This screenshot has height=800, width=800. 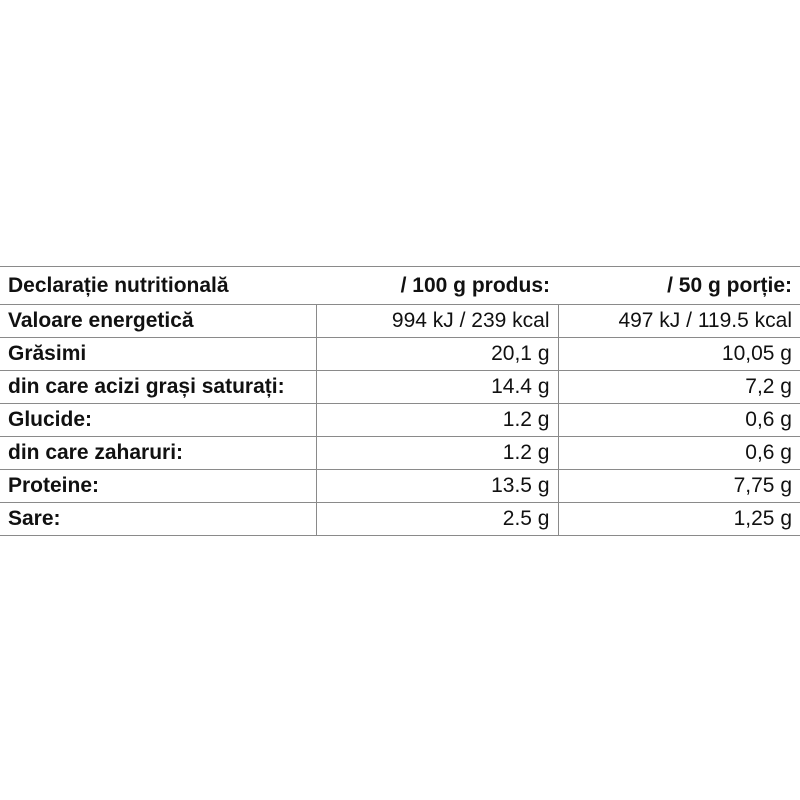 What do you see at coordinates (437, 486) in the screenshot?
I see `value-per-100g: 13.5 g` at bounding box center [437, 486].